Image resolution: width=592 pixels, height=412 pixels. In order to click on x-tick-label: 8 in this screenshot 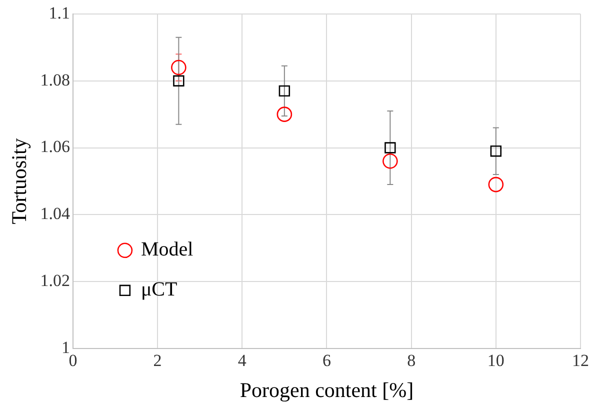, I will do `click(411, 360)`.